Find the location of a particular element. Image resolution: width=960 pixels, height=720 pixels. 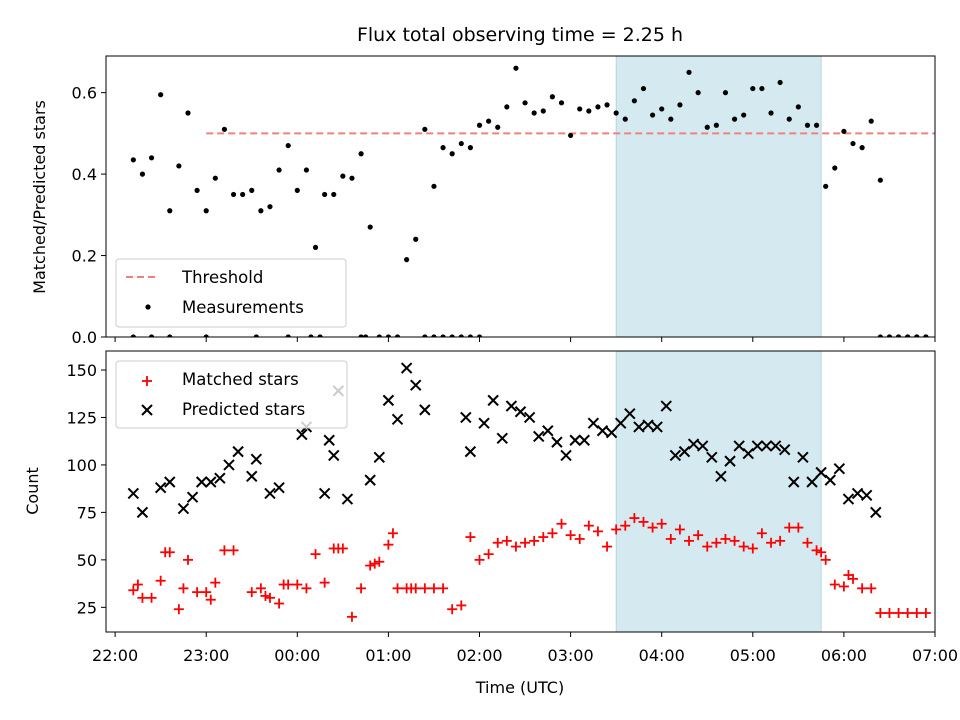

x-tick-label: 01:00 is located at coordinates (388, 655).